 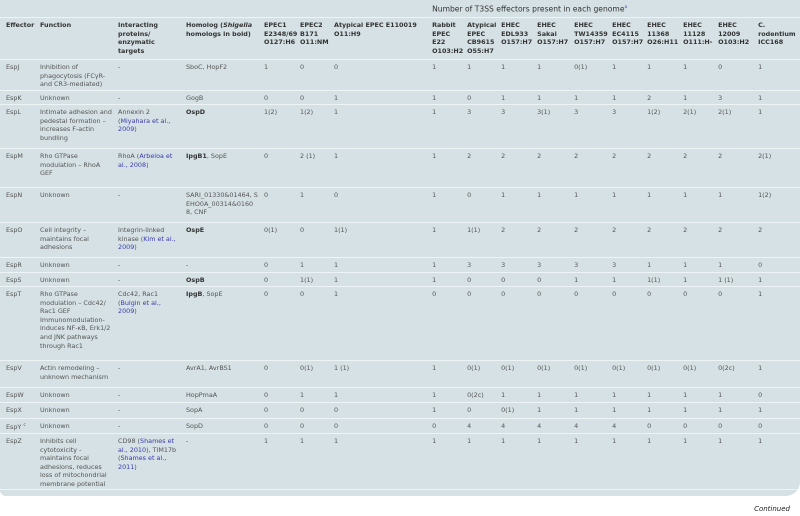 I want to click on effector-cell: EspO, so click(x=14, y=230).